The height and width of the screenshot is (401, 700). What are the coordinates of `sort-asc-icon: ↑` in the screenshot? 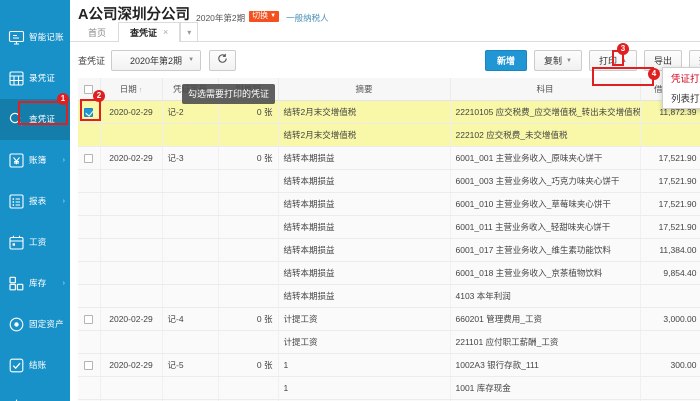 It's located at (140, 90).